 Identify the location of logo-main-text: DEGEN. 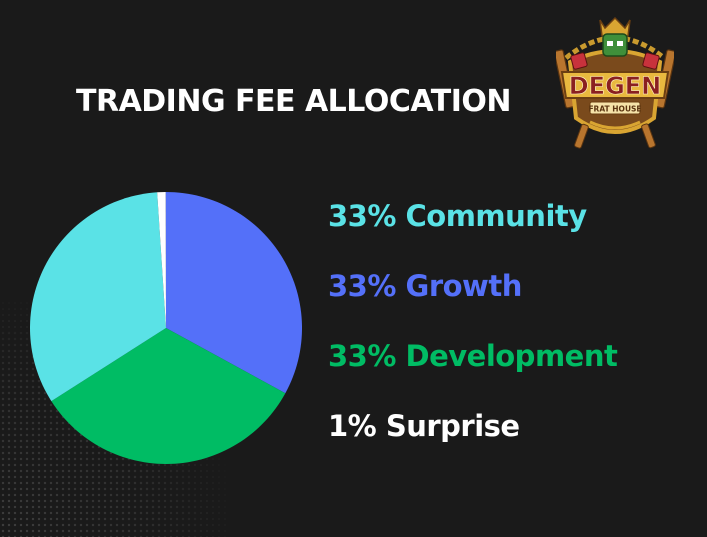
(615, 86).